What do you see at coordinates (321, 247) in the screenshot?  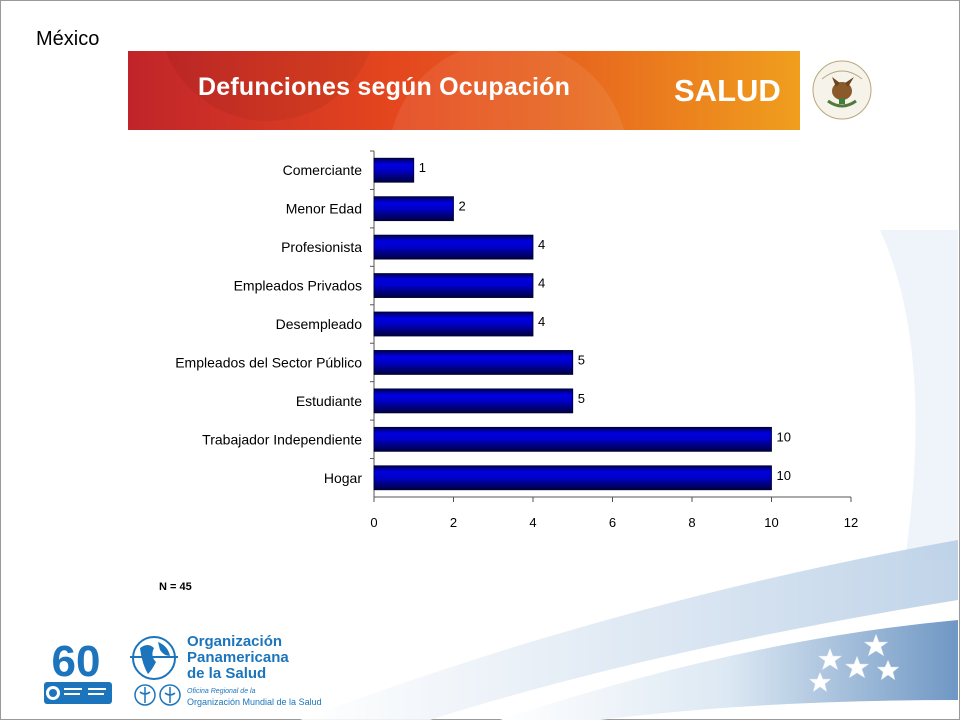 I see `category-label: Profesionista` at bounding box center [321, 247].